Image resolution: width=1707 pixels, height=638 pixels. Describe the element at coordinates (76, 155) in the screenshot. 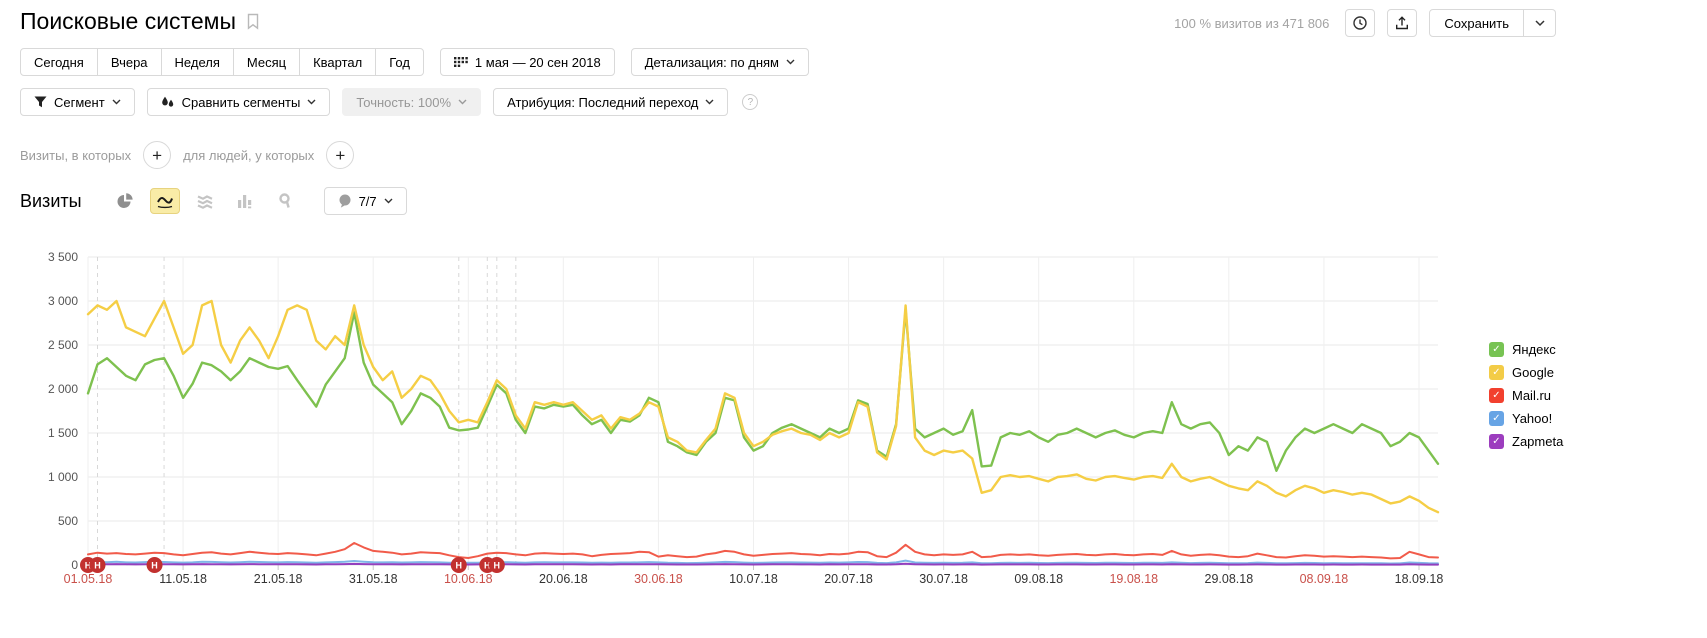

I see `visits-condition-label: Визиты, в которых` at that location.